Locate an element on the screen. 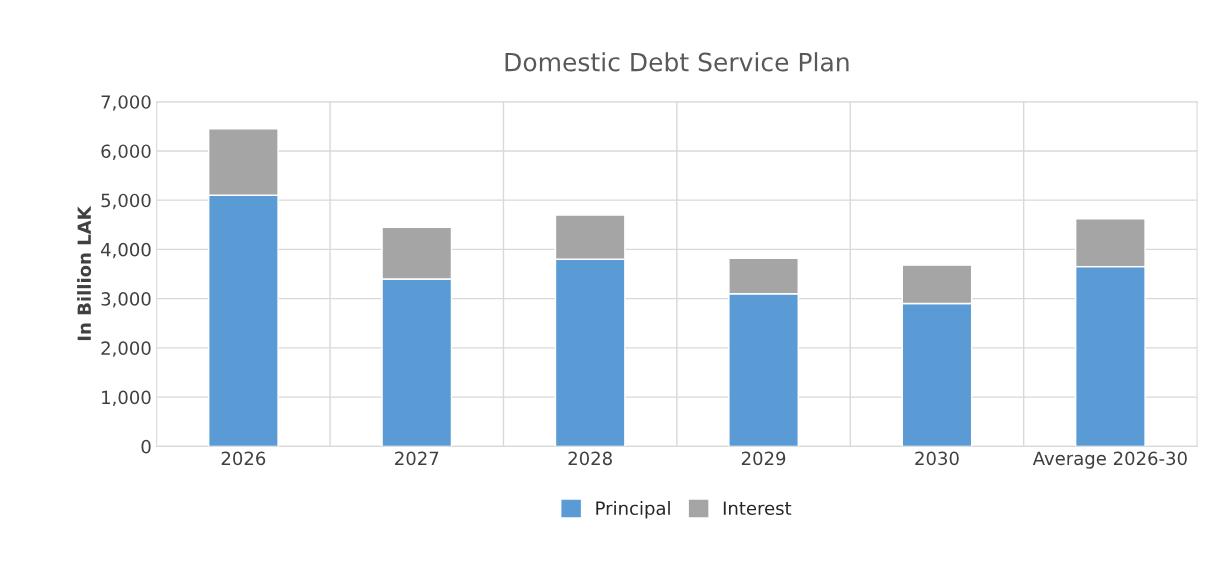 Image resolution: width=1224 pixels, height=565 pixels. y-tick-label: 5,000 is located at coordinates (126, 201).